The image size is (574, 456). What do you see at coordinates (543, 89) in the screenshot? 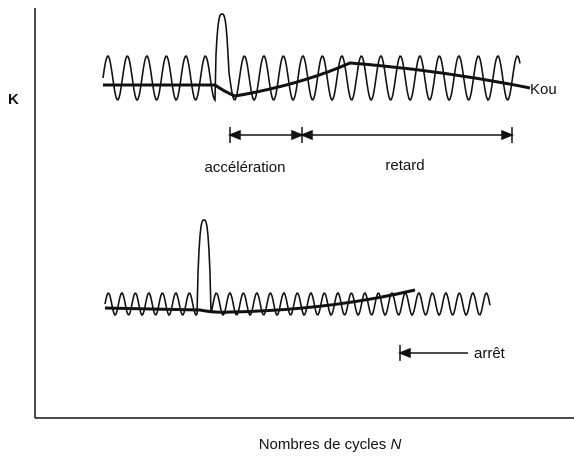
I see `curve-label: Kou` at bounding box center [543, 89].